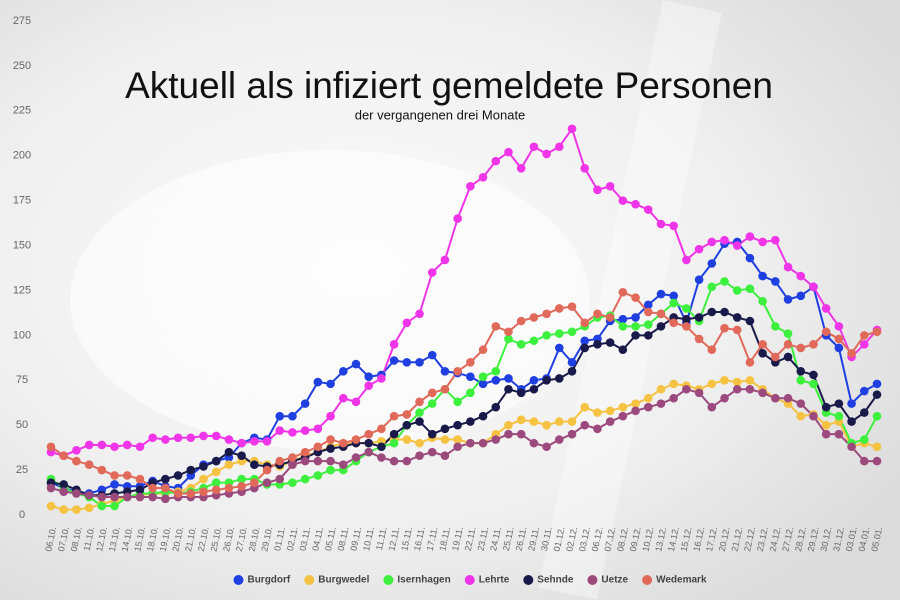  Describe the element at coordinates (22, 425) in the screenshot. I see `y-tick-label: 50` at that location.